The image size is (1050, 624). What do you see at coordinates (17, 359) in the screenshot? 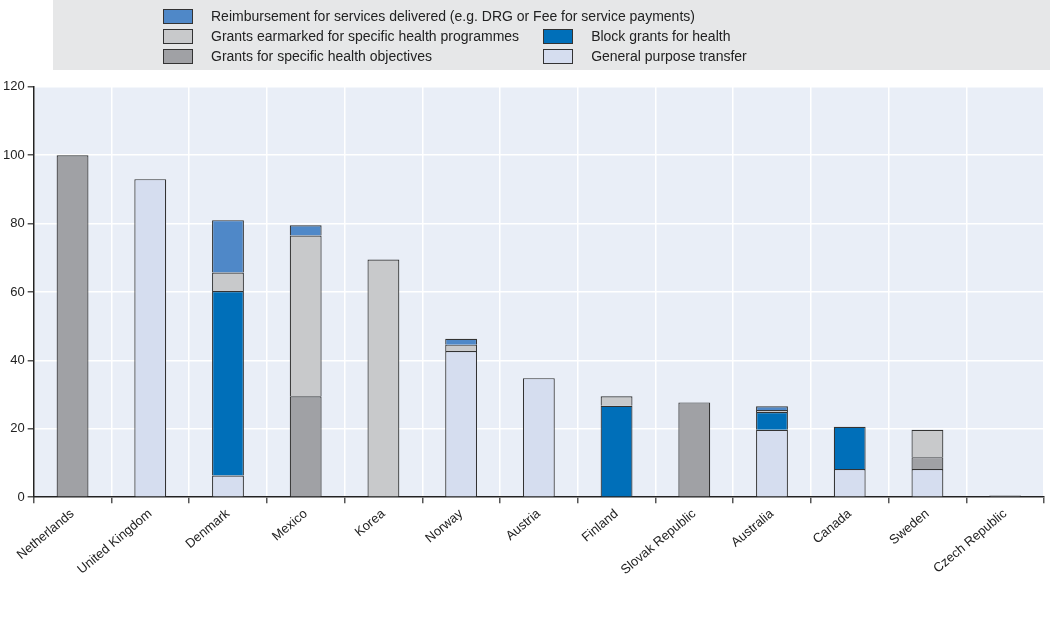
I see `y-tick-label: 40` at bounding box center [17, 359].